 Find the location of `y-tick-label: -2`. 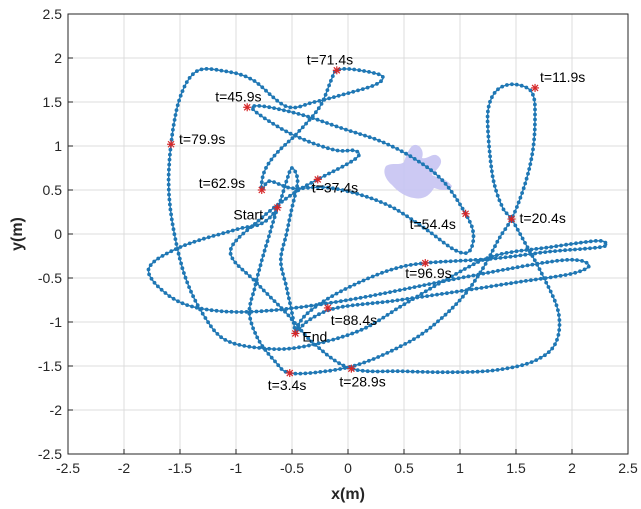

y-tick-label: -2 is located at coordinates (56, 410).